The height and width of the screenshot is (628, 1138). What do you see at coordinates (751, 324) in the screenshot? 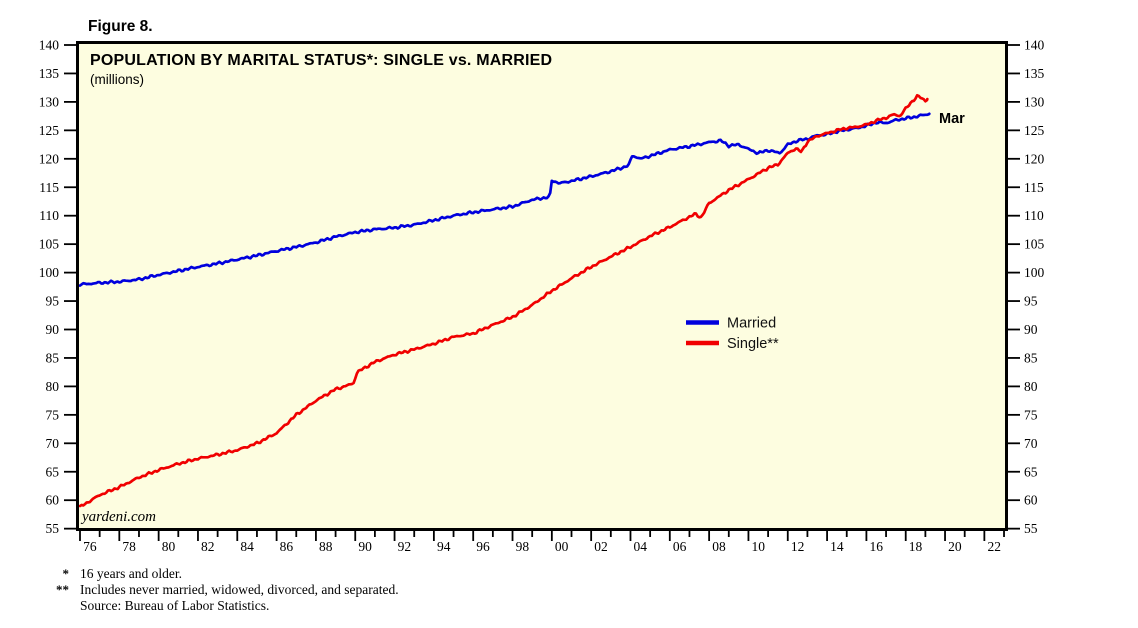
I see `legend-married-label: Married` at bounding box center [751, 324].